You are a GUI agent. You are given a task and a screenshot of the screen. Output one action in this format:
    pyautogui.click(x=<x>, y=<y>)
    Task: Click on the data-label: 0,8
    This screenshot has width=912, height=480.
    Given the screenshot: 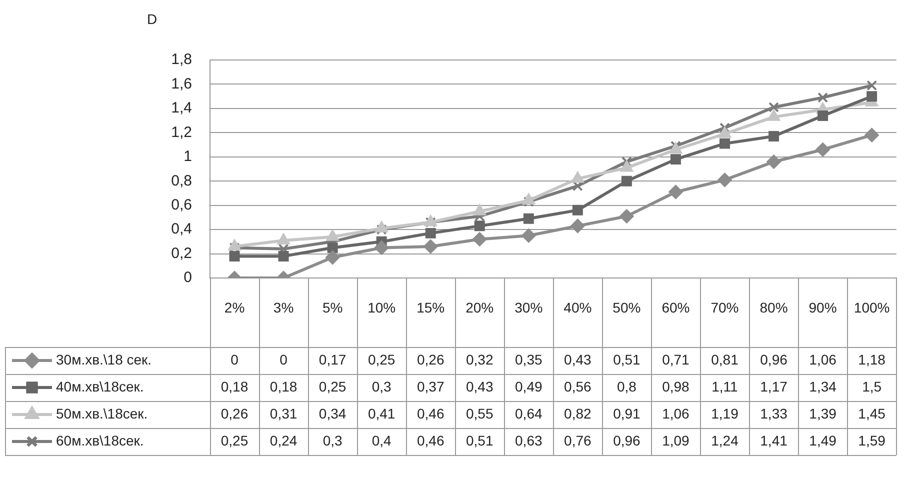 What is the action you would take?
    pyautogui.click(x=626, y=386)
    